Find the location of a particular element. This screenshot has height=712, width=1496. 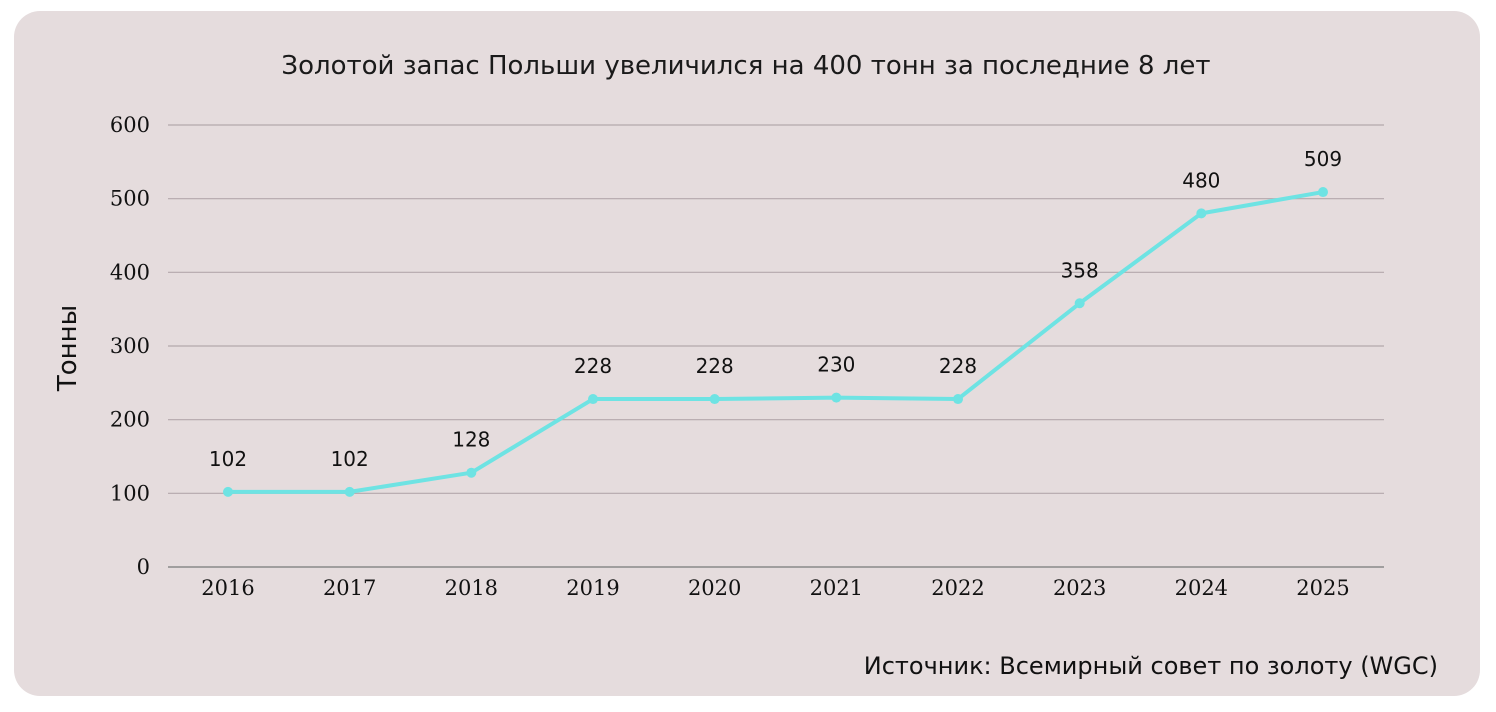

y-tick-label: 300 is located at coordinates (130, 346).